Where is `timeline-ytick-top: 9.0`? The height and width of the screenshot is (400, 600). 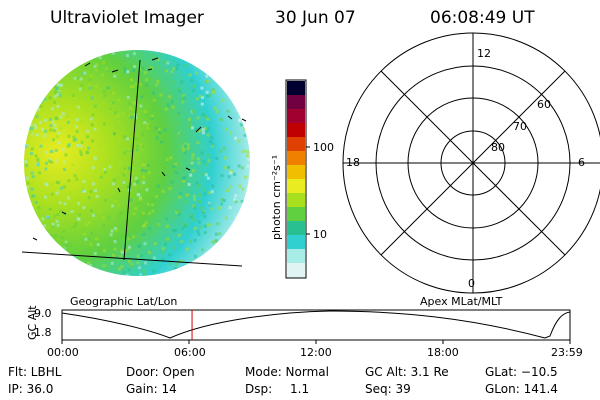
timeline-ytick-top: 9.0 is located at coordinates (43, 313).